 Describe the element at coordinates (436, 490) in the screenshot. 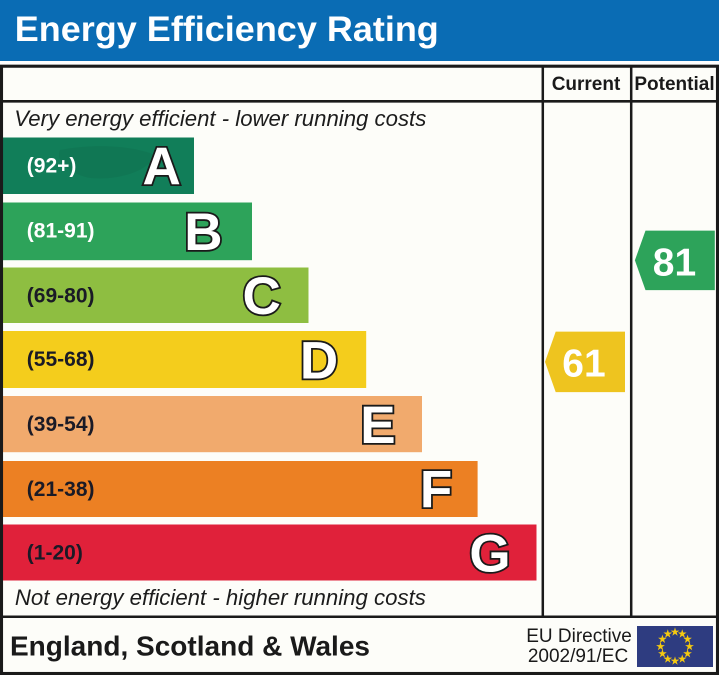

I see `svg-text: F` at that location.